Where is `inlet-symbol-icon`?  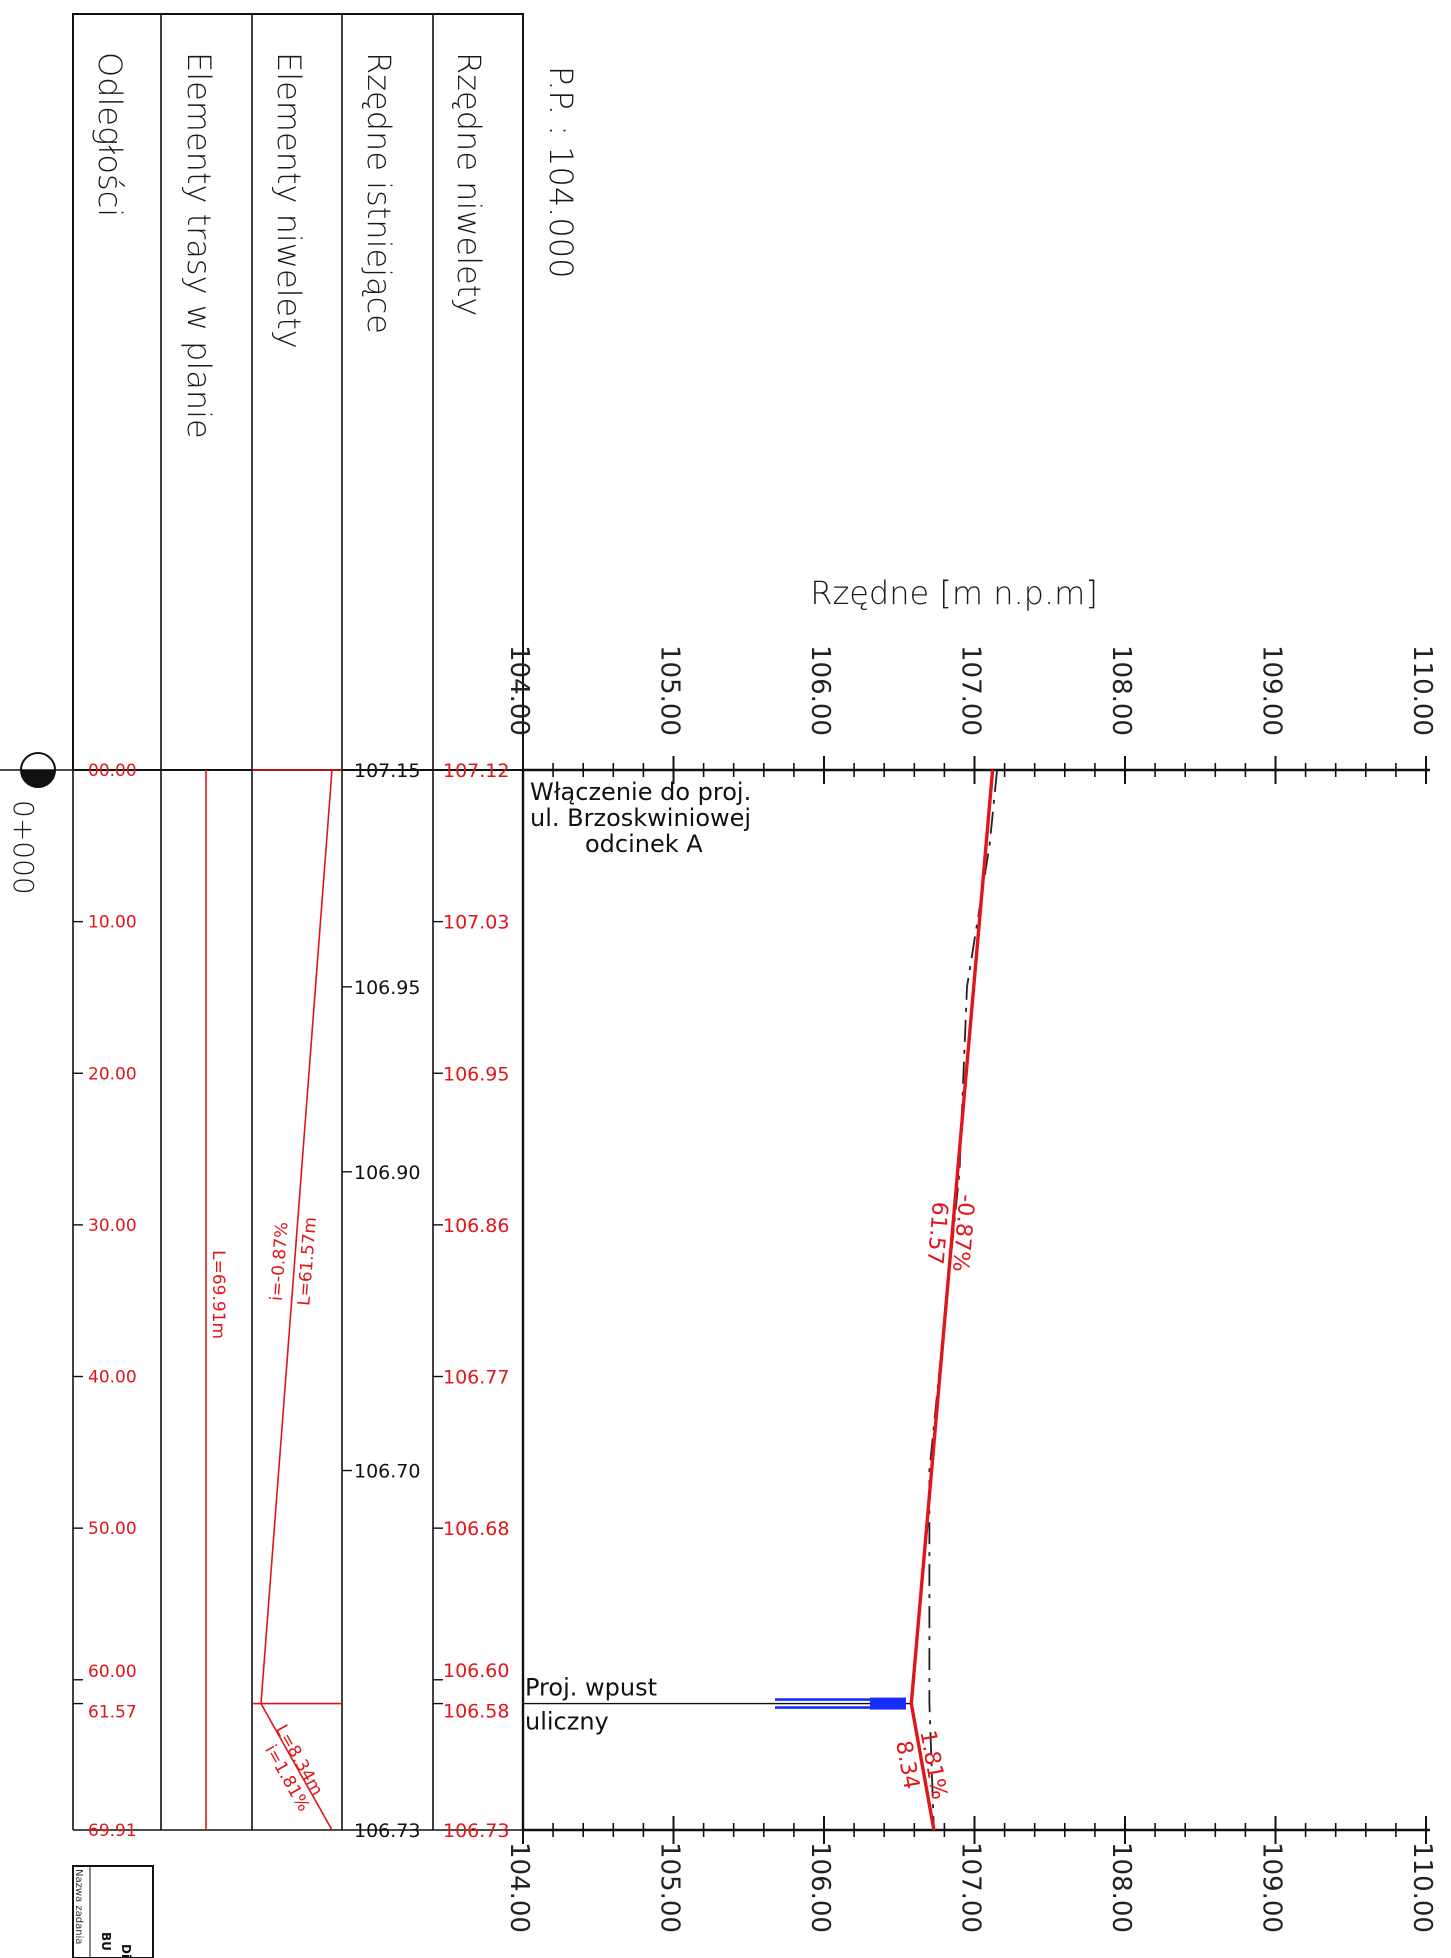 inlet-symbol-icon is located at coordinates (888, 1703).